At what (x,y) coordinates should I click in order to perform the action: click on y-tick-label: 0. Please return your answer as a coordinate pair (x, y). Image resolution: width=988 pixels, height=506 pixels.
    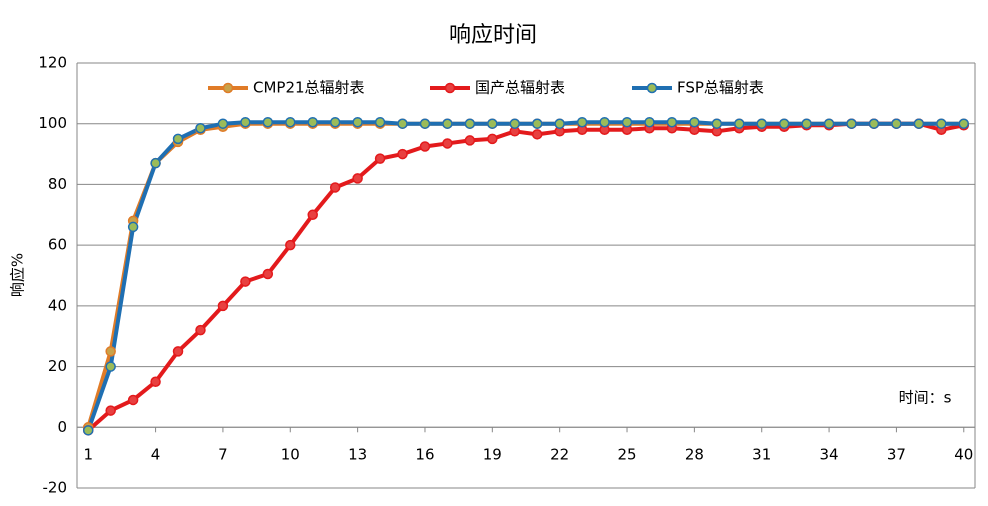
    Looking at the image, I should click on (62, 427).